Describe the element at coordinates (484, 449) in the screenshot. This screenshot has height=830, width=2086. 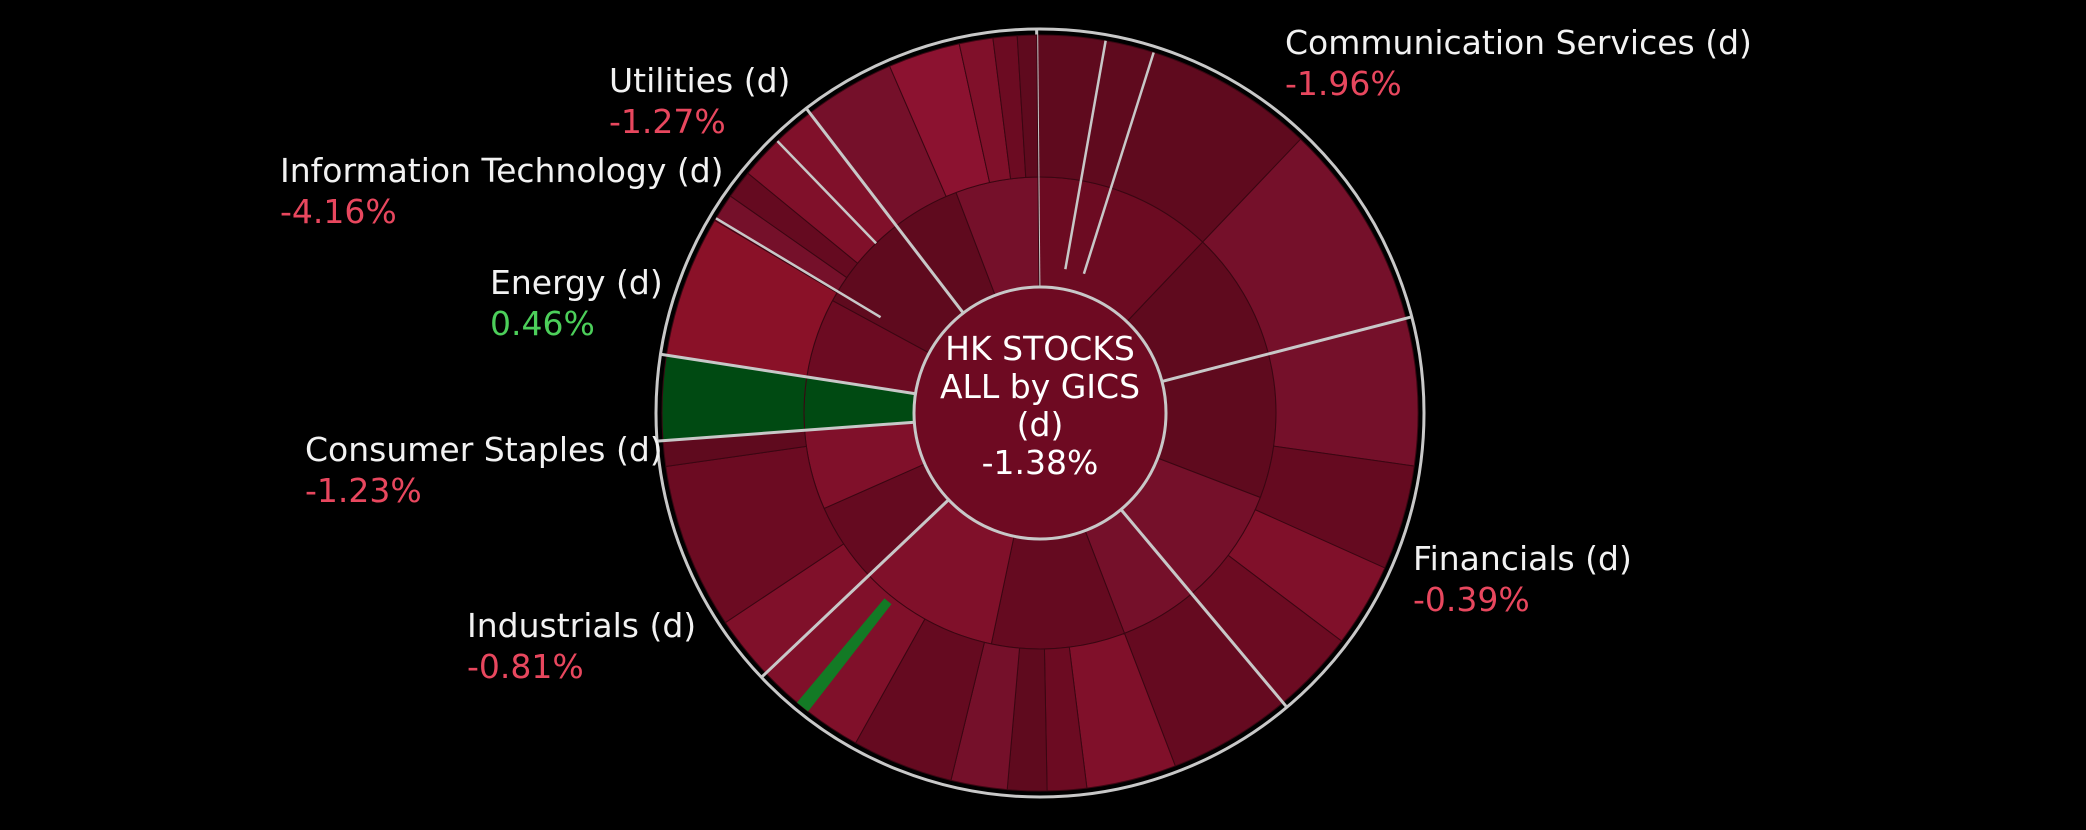
I see `sector-name: Consumer Staples (d)` at that location.